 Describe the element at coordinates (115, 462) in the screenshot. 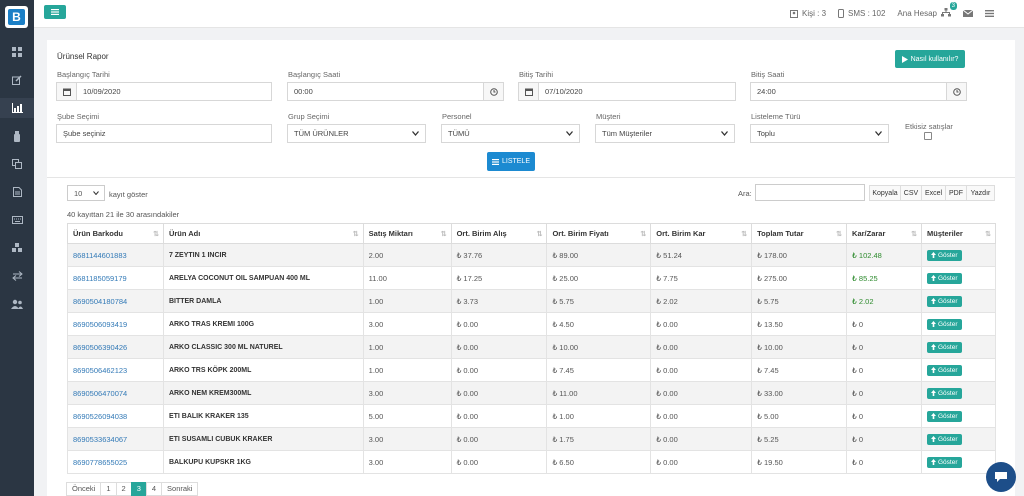

I see `barcode-link: 8690778655025` at that location.